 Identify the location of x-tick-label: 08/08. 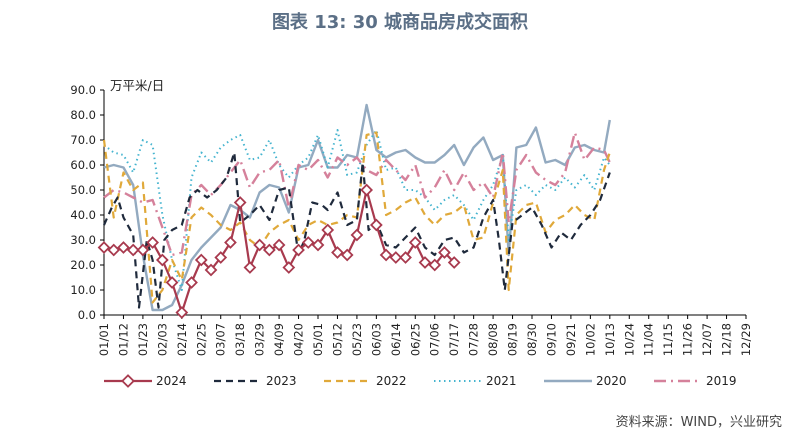
(493, 339).